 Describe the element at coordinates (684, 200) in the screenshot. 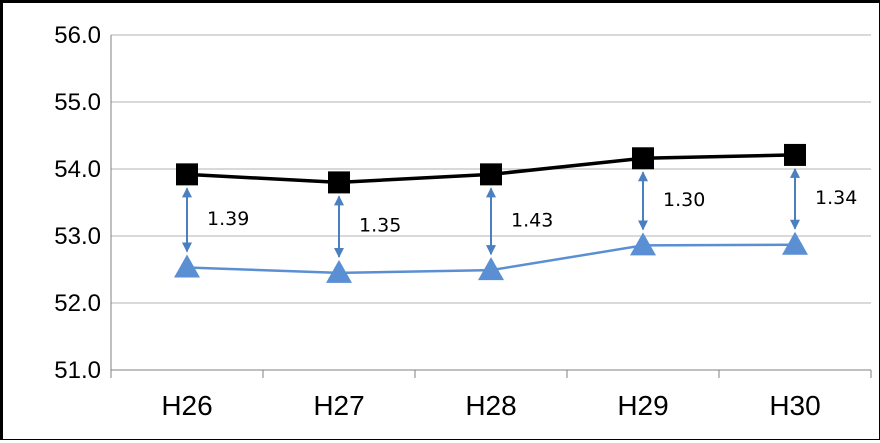

I see `difference-label: 1.30` at that location.